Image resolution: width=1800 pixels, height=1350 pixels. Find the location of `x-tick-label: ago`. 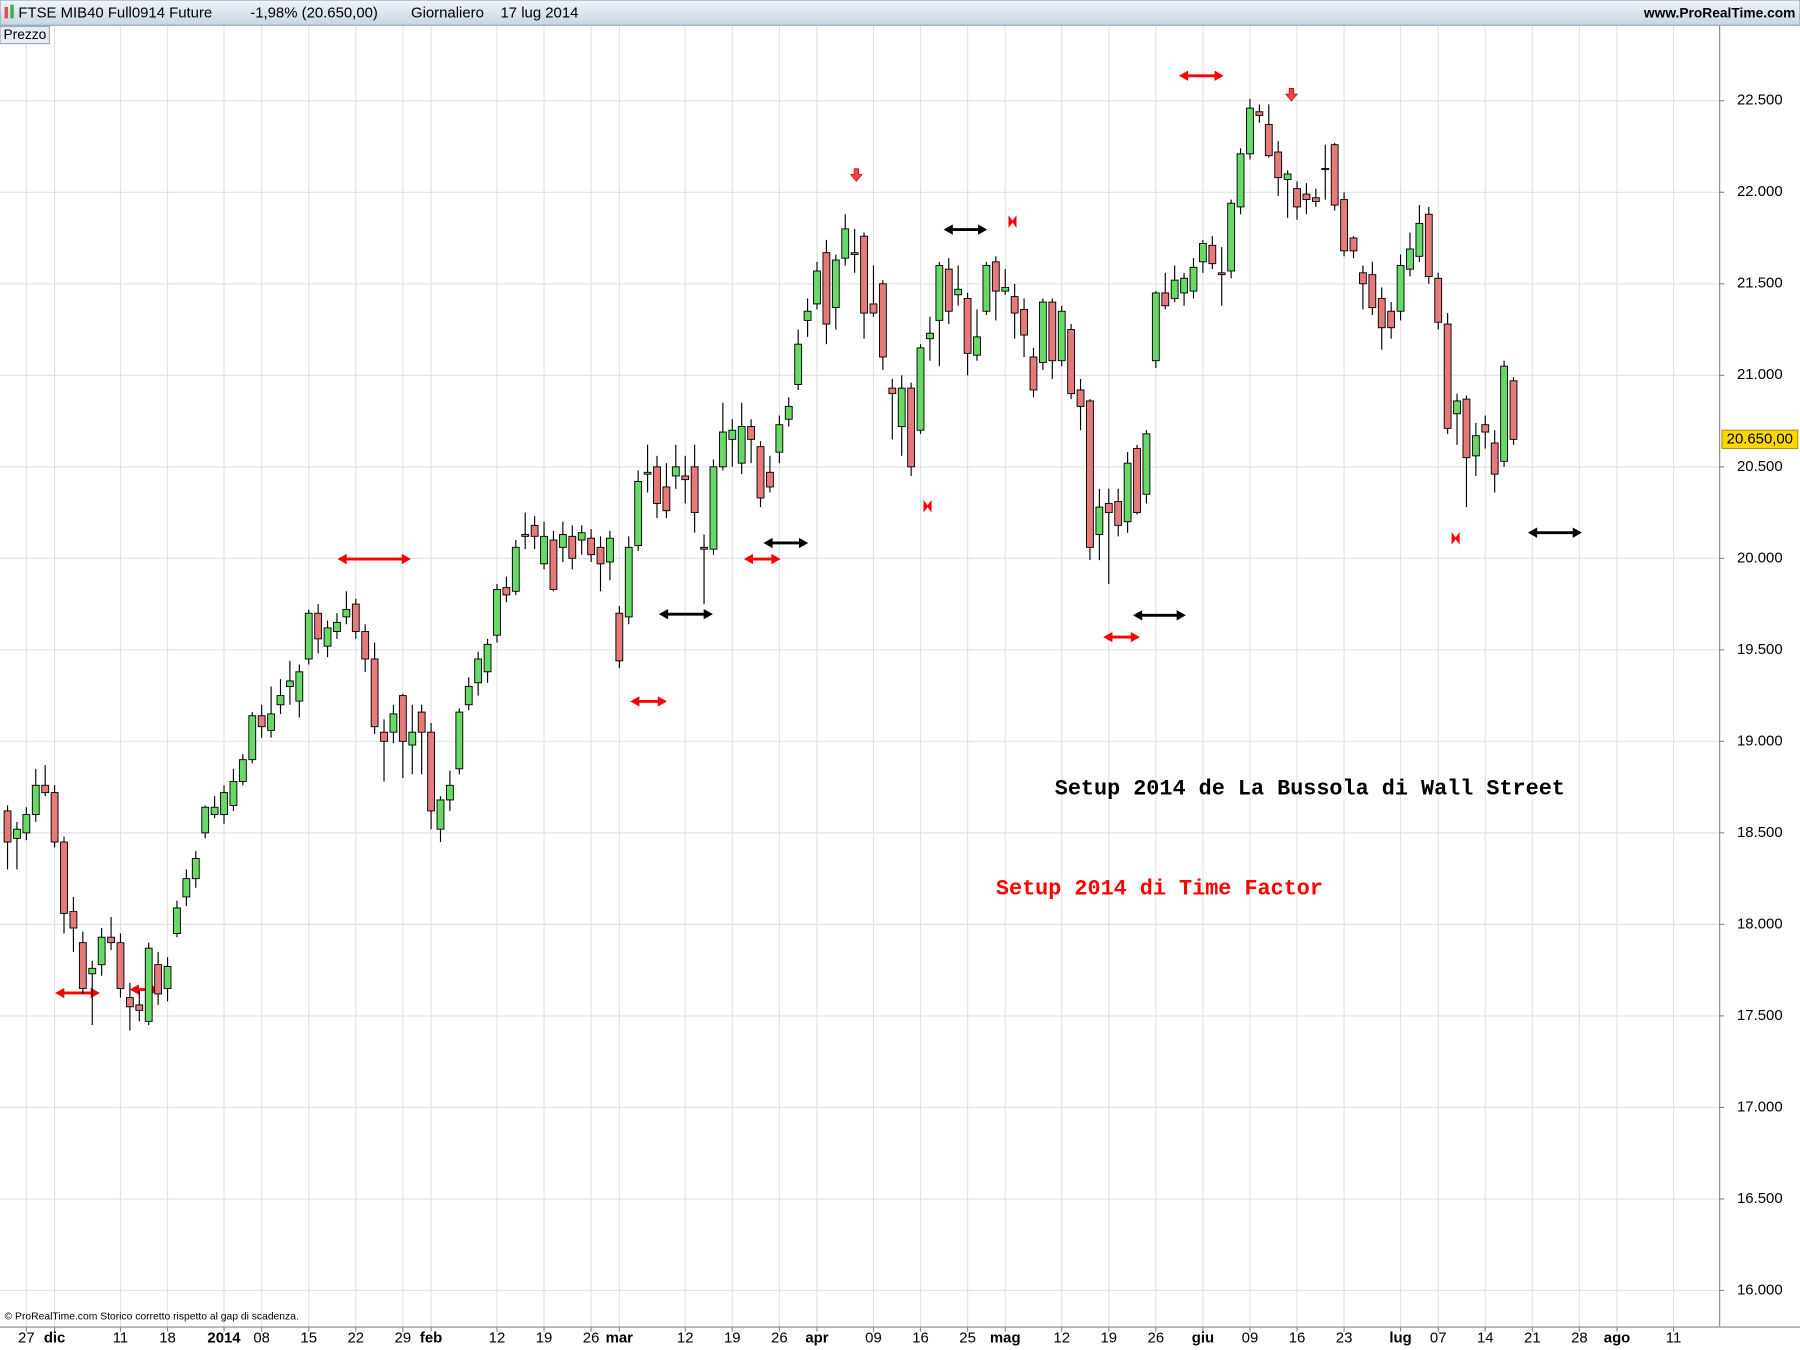

x-tick-label: ago is located at coordinates (1617, 1337).